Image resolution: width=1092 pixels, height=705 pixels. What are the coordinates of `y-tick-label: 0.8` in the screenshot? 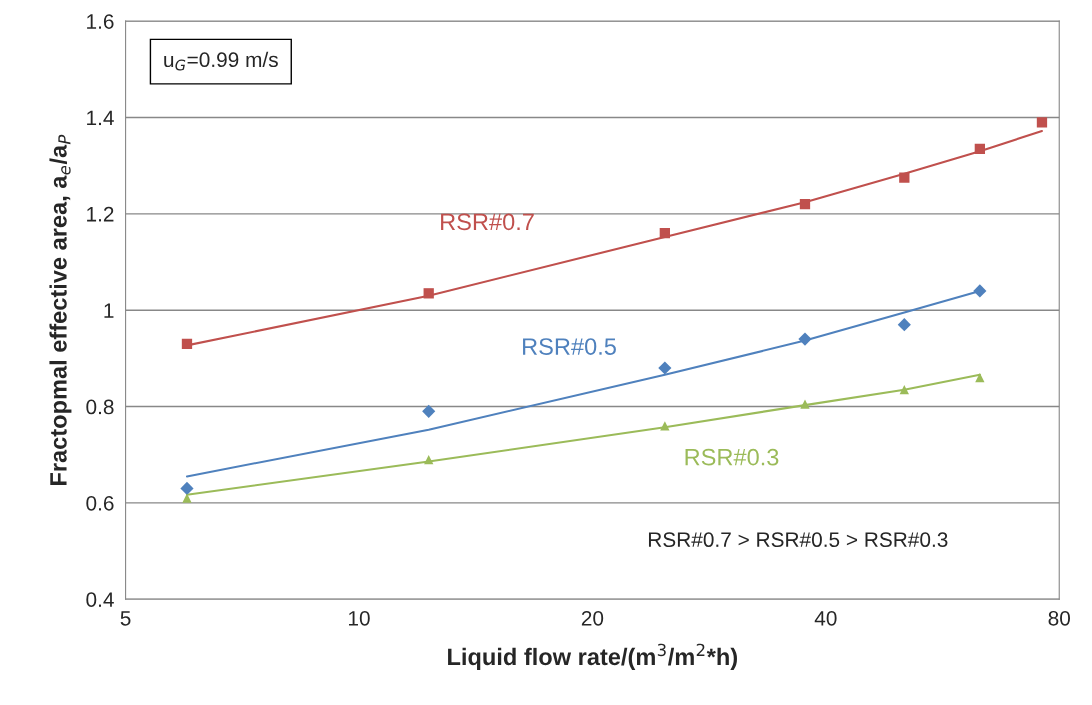 It's located at (100, 407).